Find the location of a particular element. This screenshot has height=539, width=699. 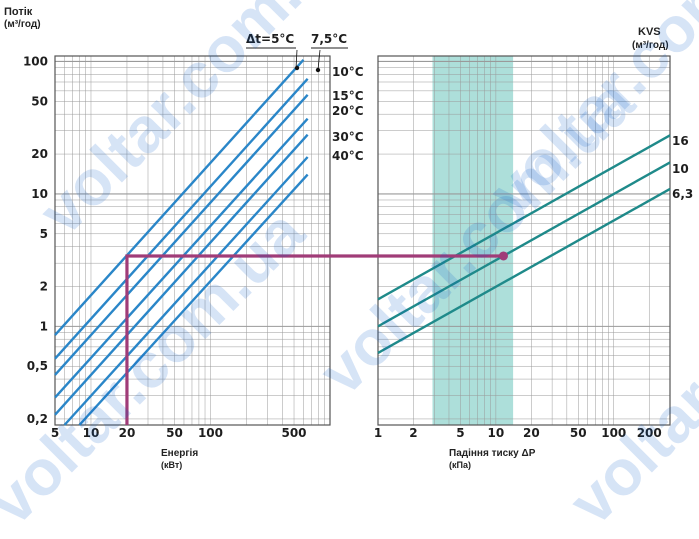

x-tick-label: 500 is located at coordinates (293, 433).